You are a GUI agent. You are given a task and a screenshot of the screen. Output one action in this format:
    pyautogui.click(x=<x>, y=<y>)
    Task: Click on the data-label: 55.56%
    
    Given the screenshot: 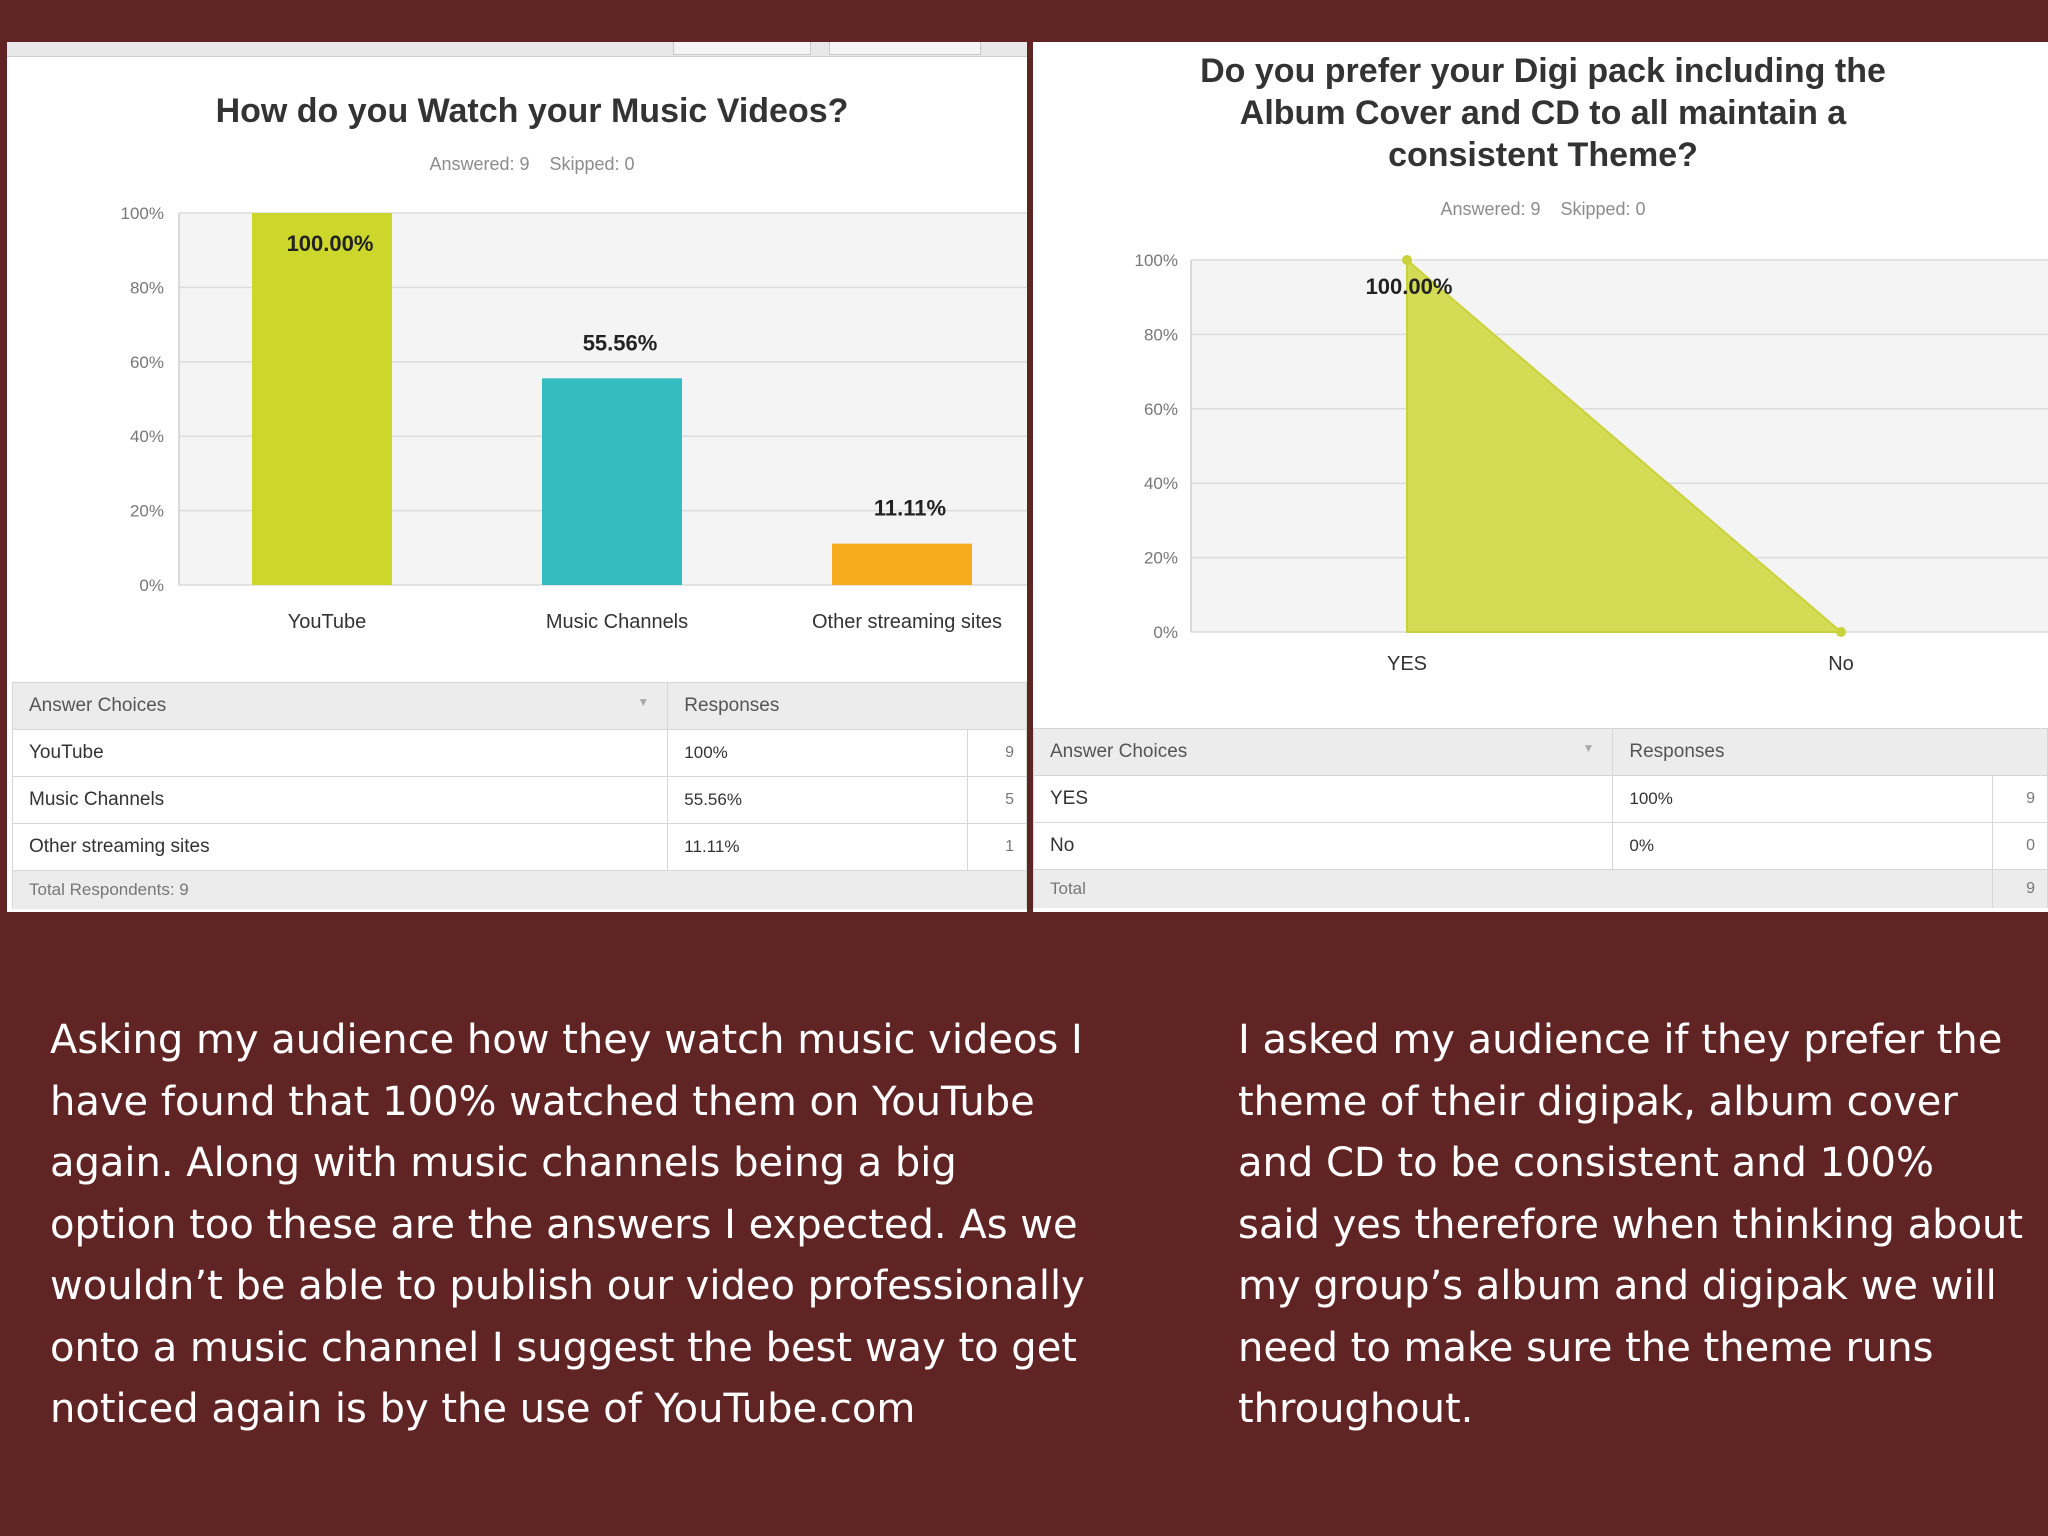 What is the action you would take?
    pyautogui.click(x=620, y=342)
    